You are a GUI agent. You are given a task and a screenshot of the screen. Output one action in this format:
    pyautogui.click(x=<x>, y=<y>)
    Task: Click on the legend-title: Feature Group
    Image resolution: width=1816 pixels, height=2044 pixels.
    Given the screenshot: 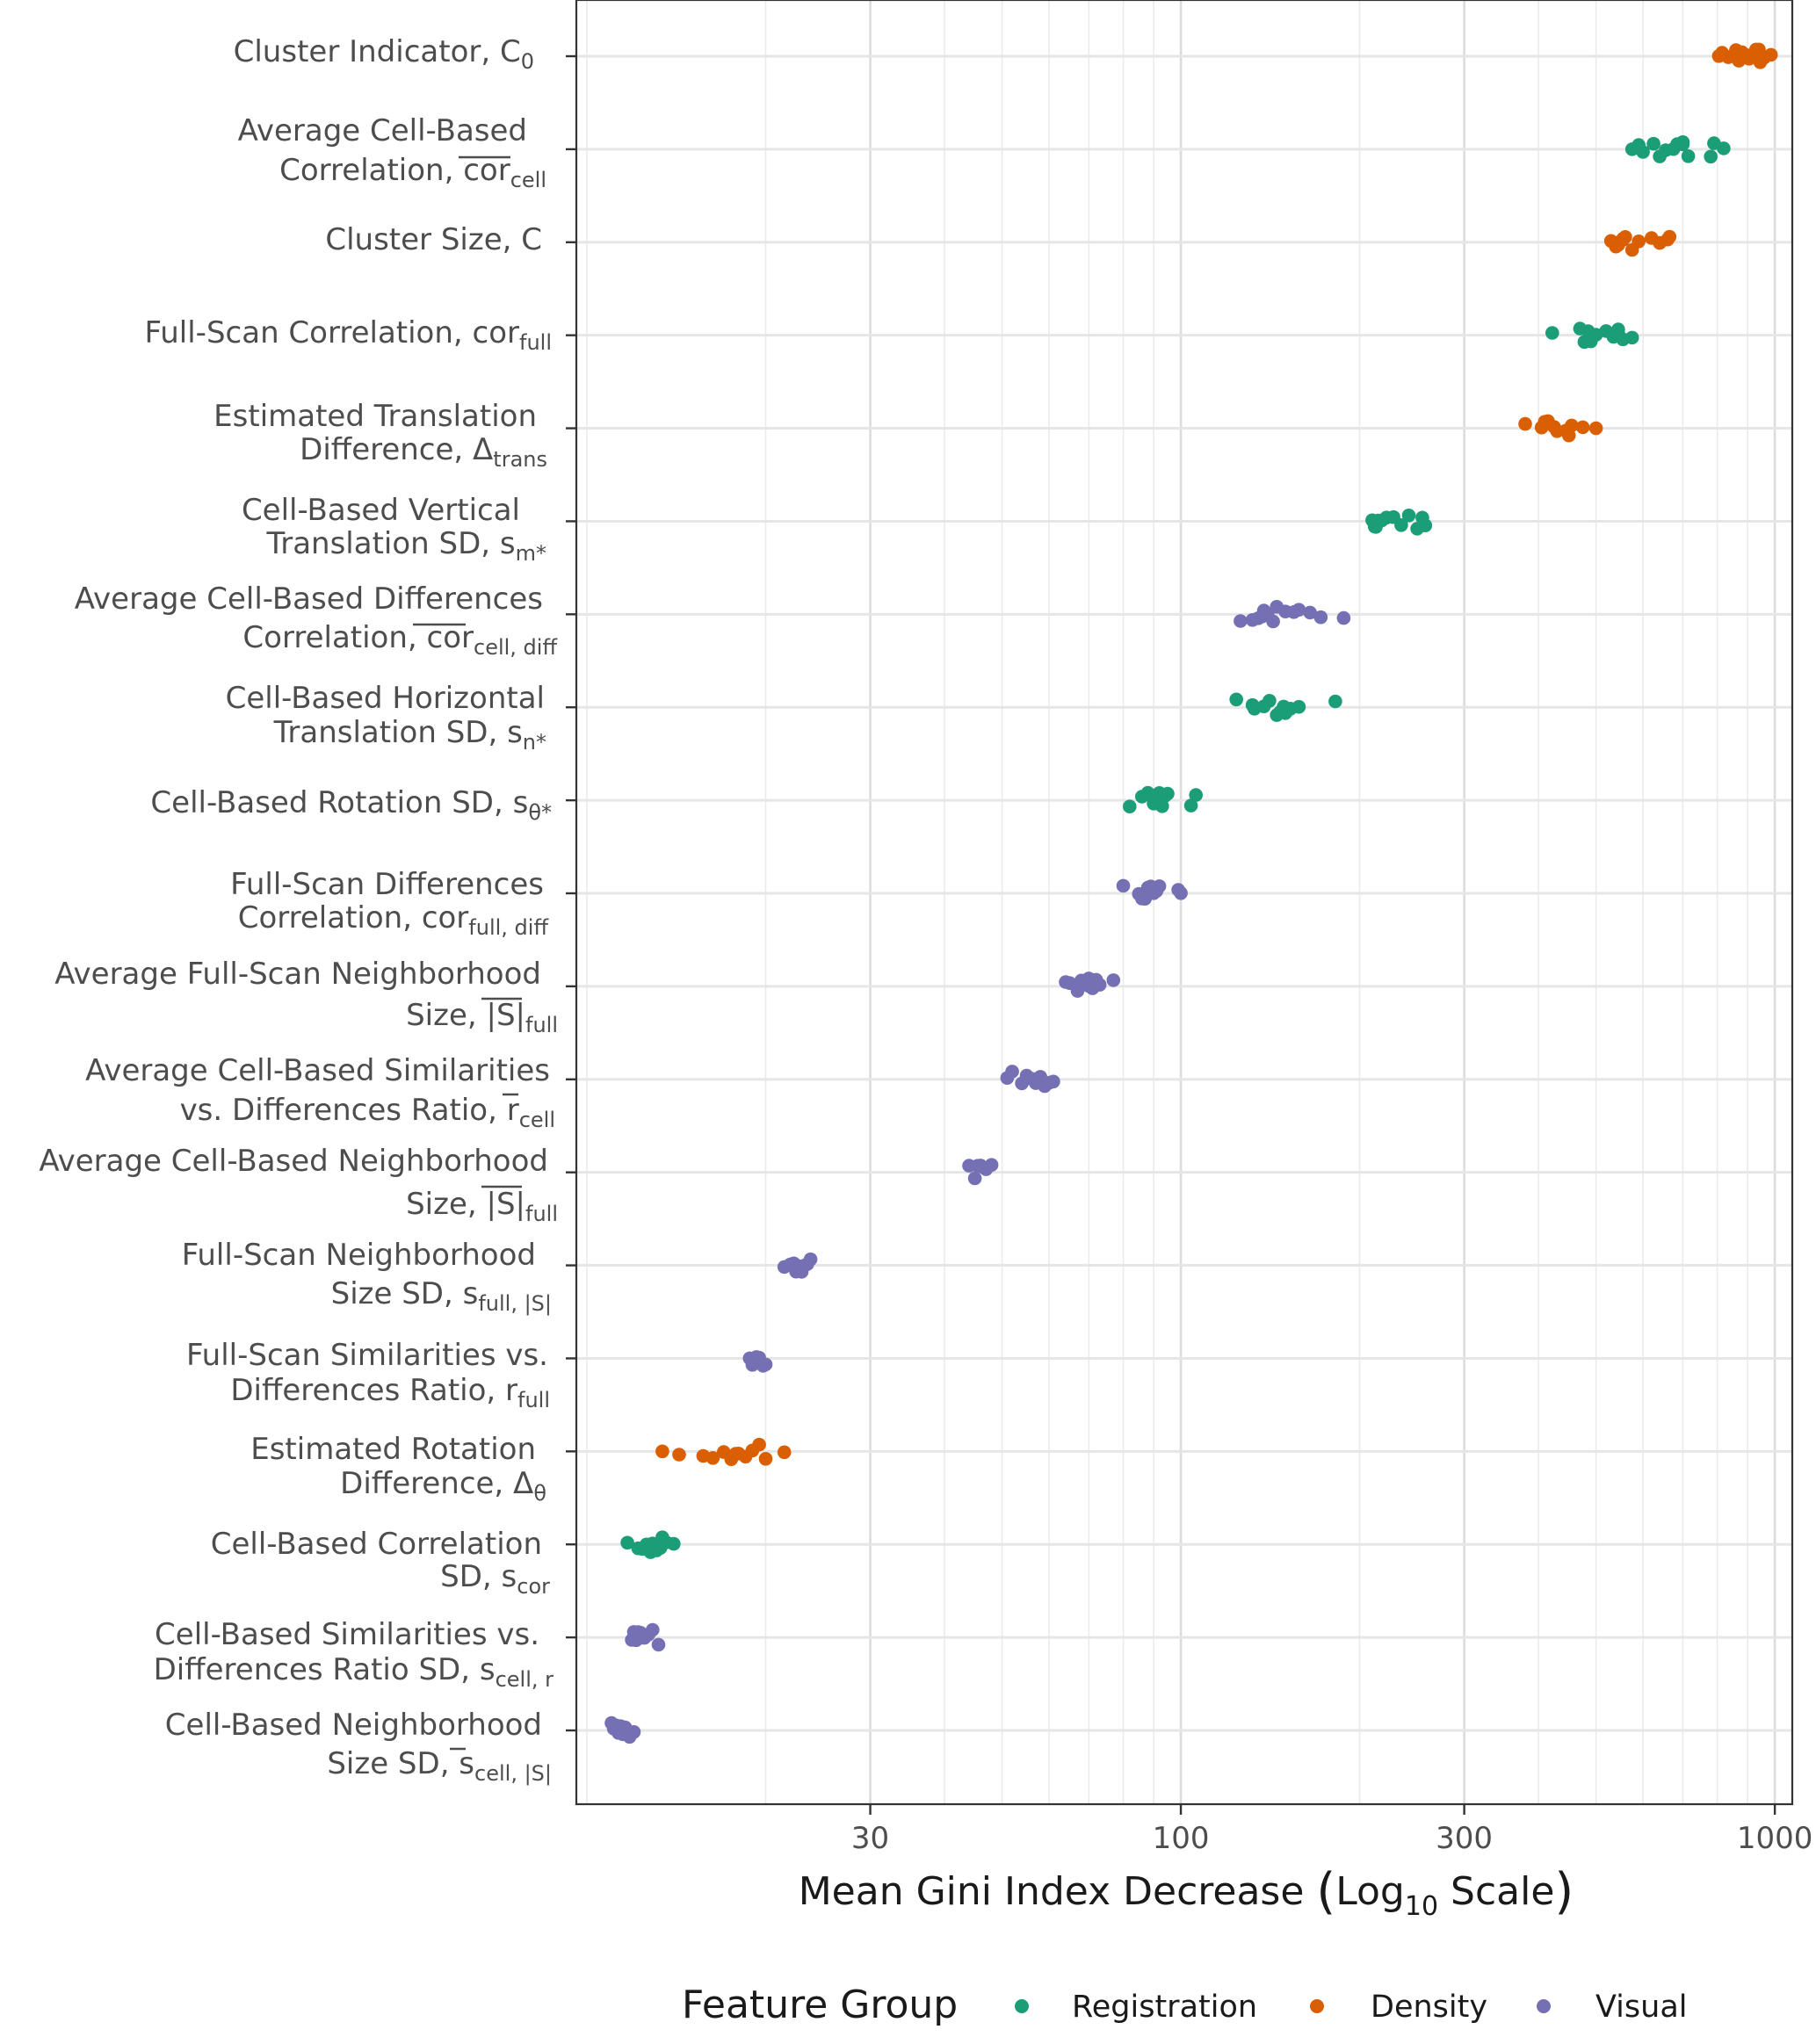 What is the action you would take?
    pyautogui.click(x=820, y=2005)
    